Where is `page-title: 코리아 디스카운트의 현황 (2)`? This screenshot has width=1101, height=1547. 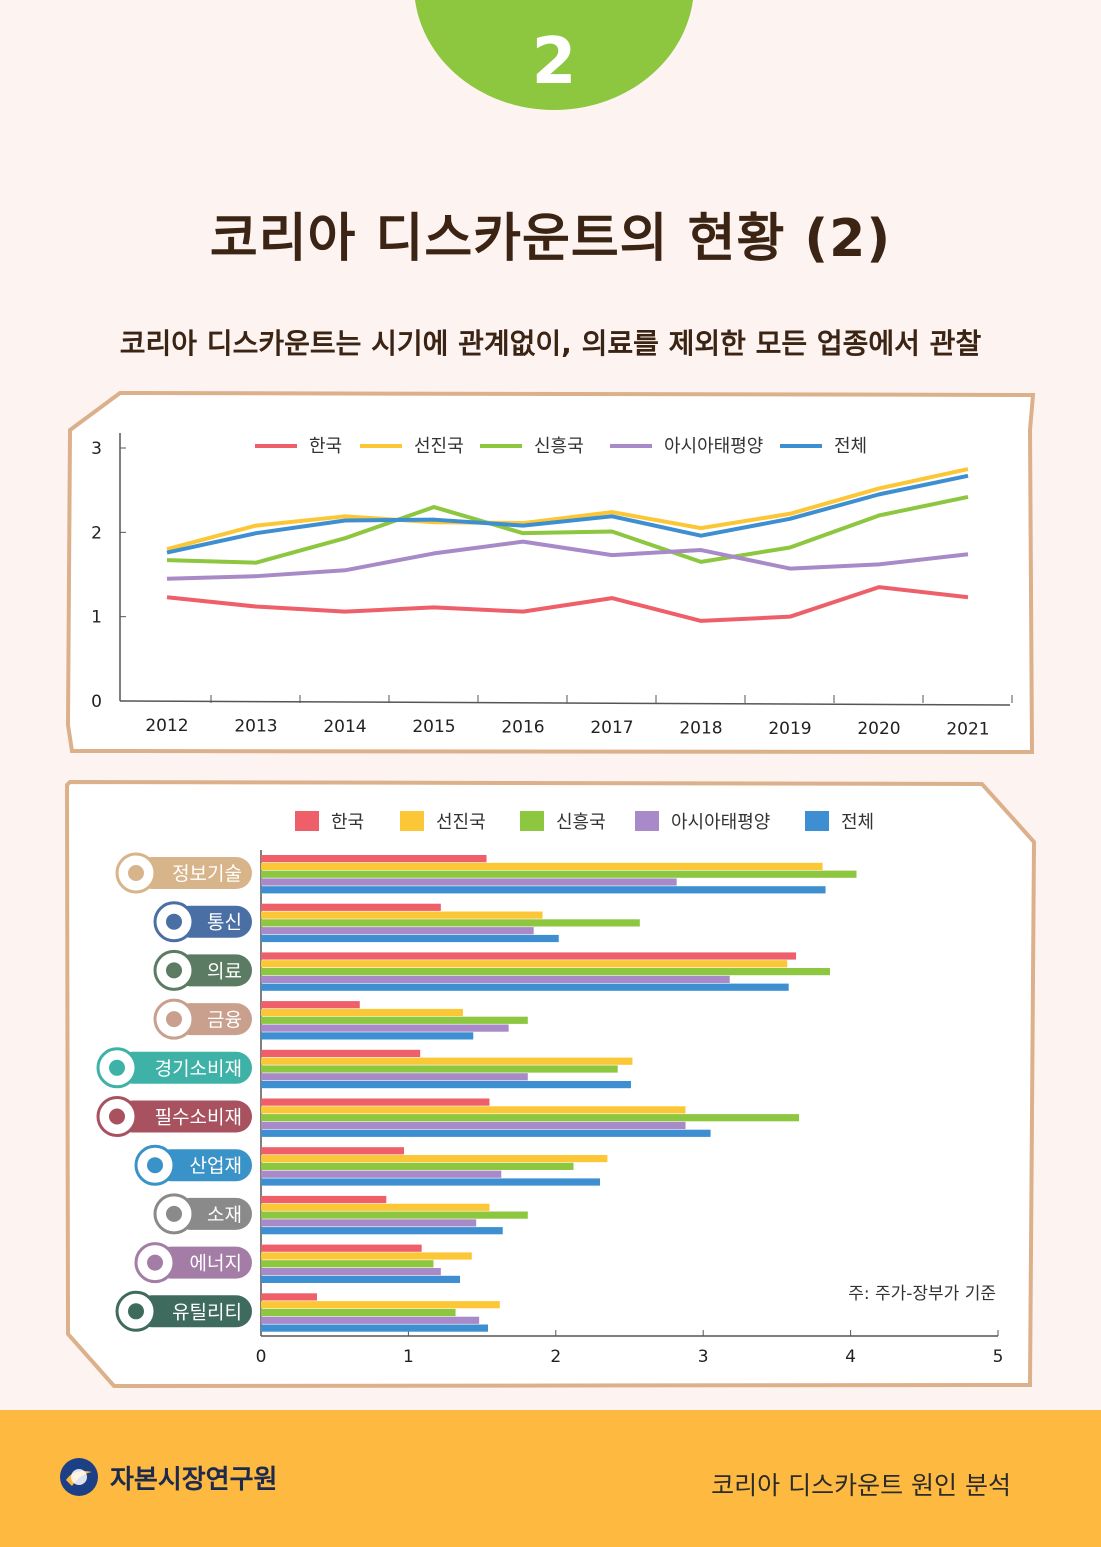
page-title: 코리아 디스카운트의 현황 (2) is located at coordinates (550, 239).